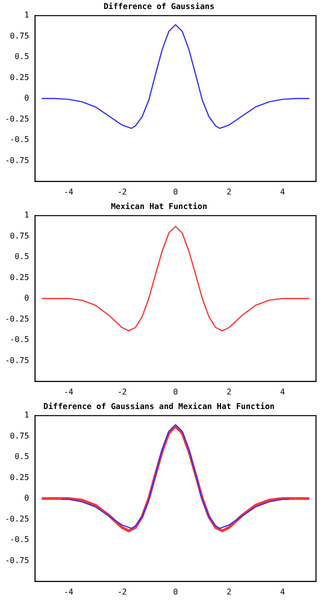 The image size is (324, 600). What do you see at coordinates (159, 206) in the screenshot?
I see `chart-title: Mexican Hat Function` at bounding box center [159, 206].